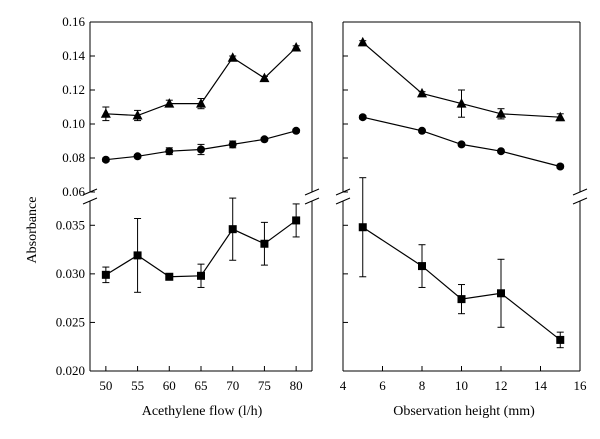 Image resolution: width=600 pixels, height=439 pixels. What do you see at coordinates (73, 191) in the screenshot?
I see `y-tick-label: 0.06` at bounding box center [73, 191].